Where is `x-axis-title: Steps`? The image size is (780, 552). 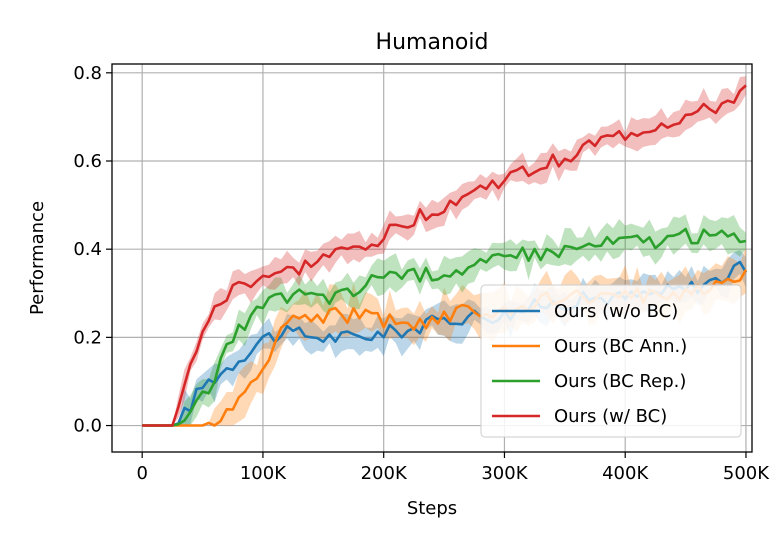 x-axis-title: Steps is located at coordinates (432, 508).